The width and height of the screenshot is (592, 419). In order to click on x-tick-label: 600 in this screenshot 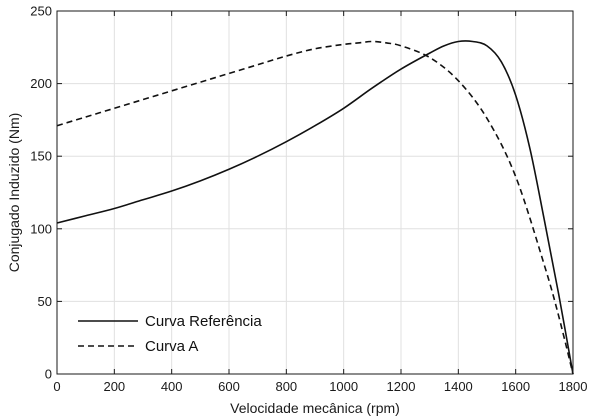, I will do `click(229, 386)`.